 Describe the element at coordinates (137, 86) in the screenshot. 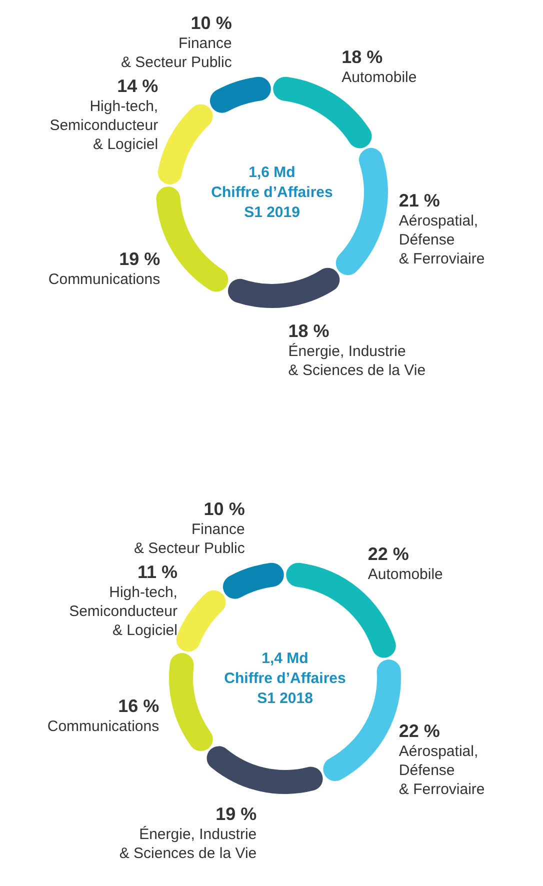

I see `data-label: 14 %` at that location.